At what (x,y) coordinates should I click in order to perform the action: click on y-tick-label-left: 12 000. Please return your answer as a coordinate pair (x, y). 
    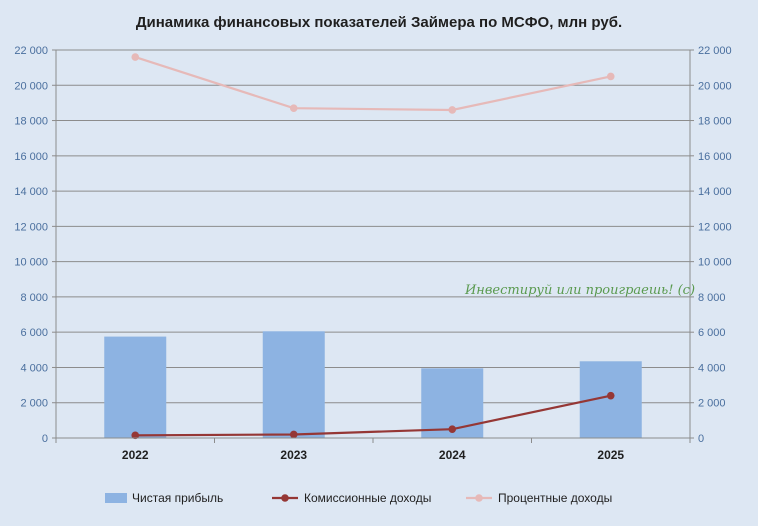
    Looking at the image, I should click on (31, 227).